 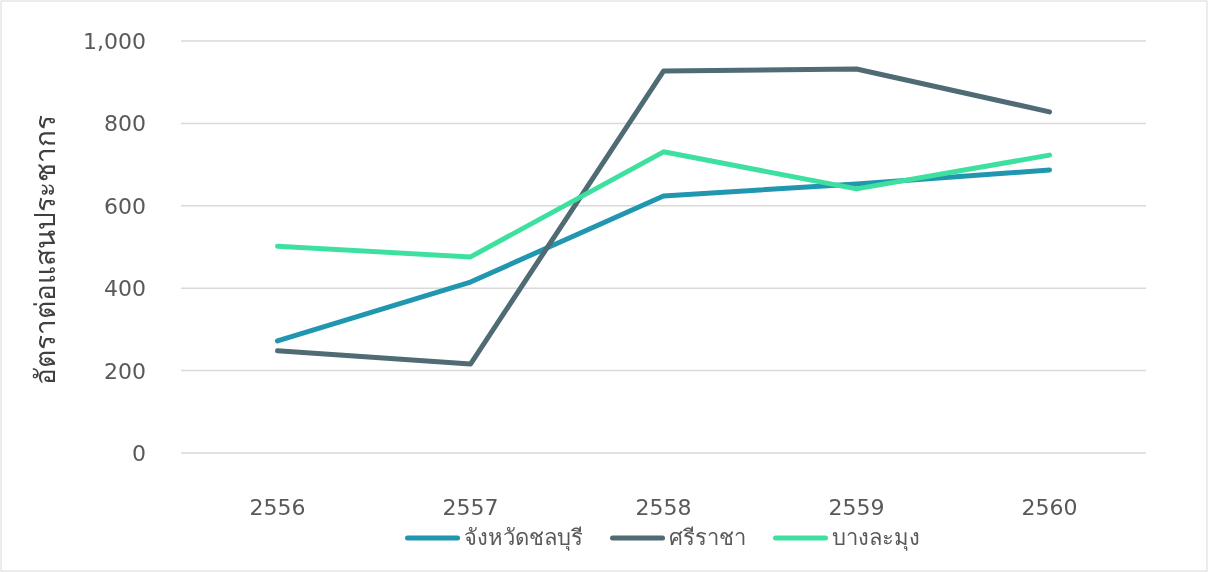 What do you see at coordinates (1049, 507) in the screenshot?
I see `x-tick-label: 2560` at bounding box center [1049, 507].